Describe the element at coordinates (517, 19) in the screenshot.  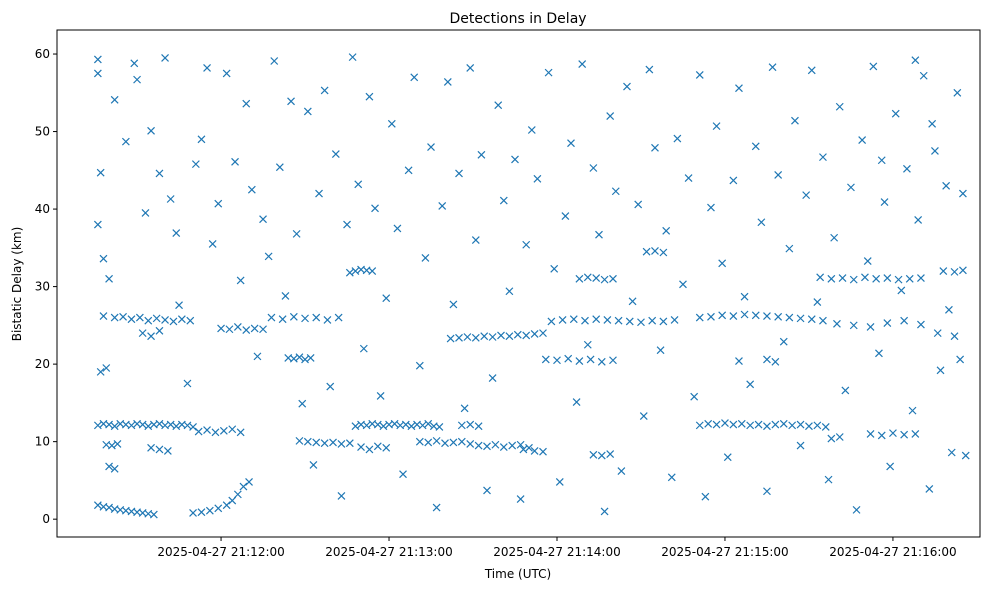
I see `chart-title: Detections in Delay` at that location.